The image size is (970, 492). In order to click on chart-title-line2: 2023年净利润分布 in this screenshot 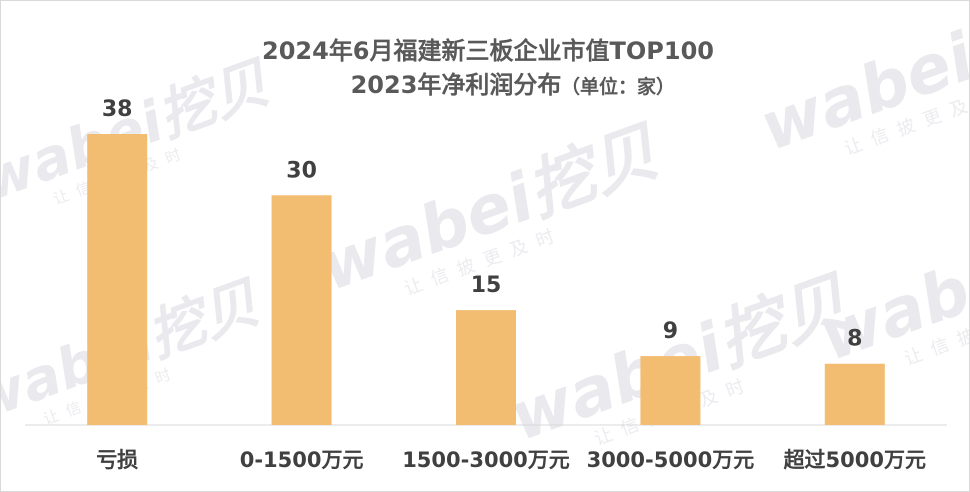, I will do `click(456, 85)`.